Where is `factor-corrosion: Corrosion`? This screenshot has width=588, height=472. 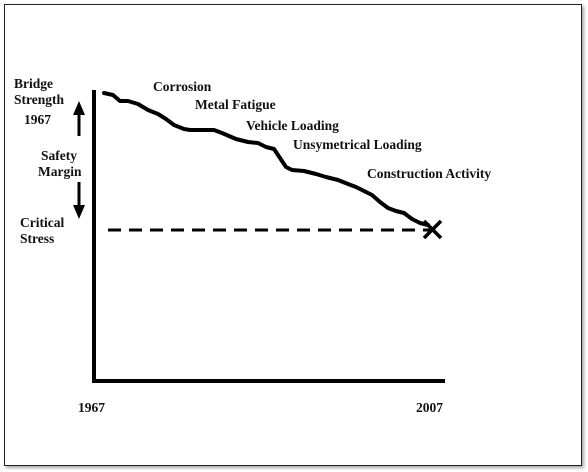 factor-corrosion: Corrosion is located at coordinates (182, 86).